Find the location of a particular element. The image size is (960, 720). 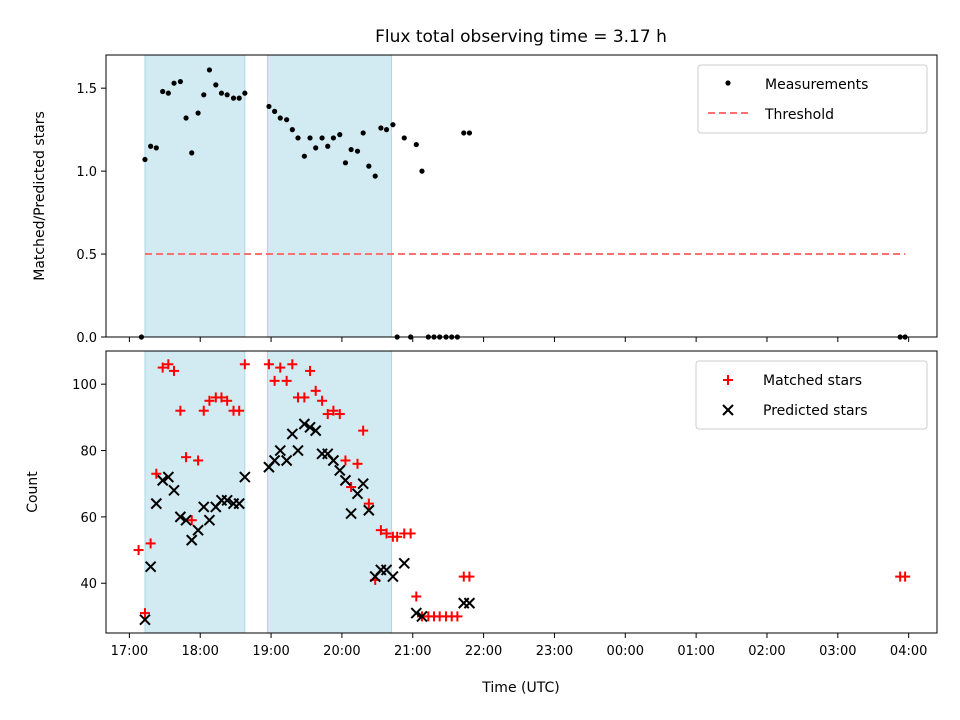

bottom-y-axis-label: Count is located at coordinates (33, 492).